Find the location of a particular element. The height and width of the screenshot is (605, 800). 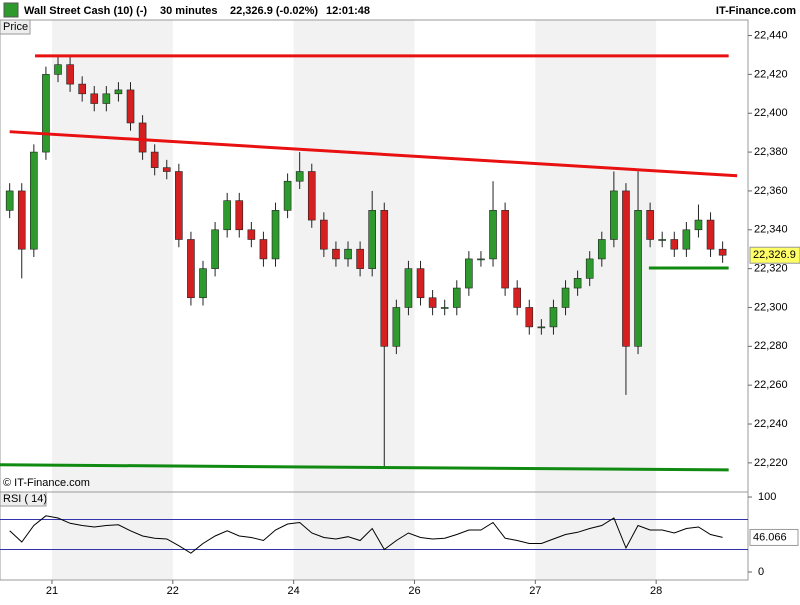

x-tick-label: 28 is located at coordinates (656, 591).